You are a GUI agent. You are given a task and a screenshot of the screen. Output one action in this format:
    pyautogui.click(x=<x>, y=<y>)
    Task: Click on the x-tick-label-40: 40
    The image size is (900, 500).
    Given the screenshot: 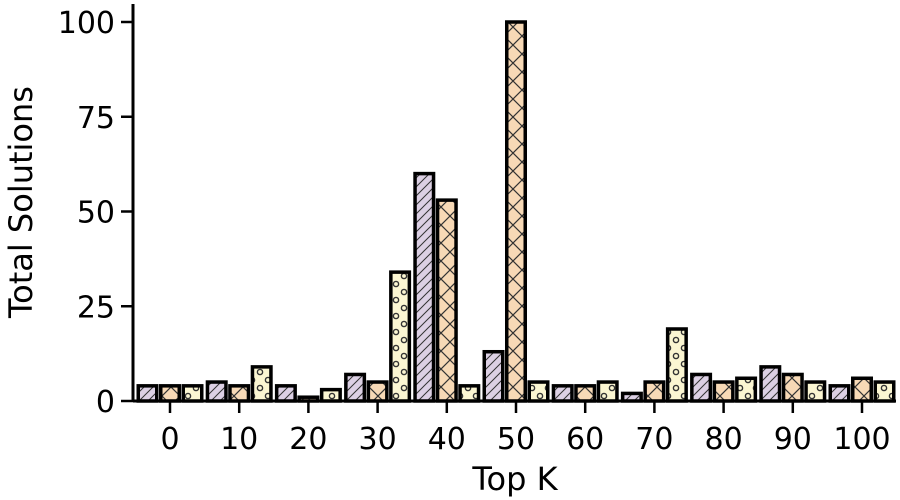 What is the action you would take?
    pyautogui.click(x=447, y=439)
    